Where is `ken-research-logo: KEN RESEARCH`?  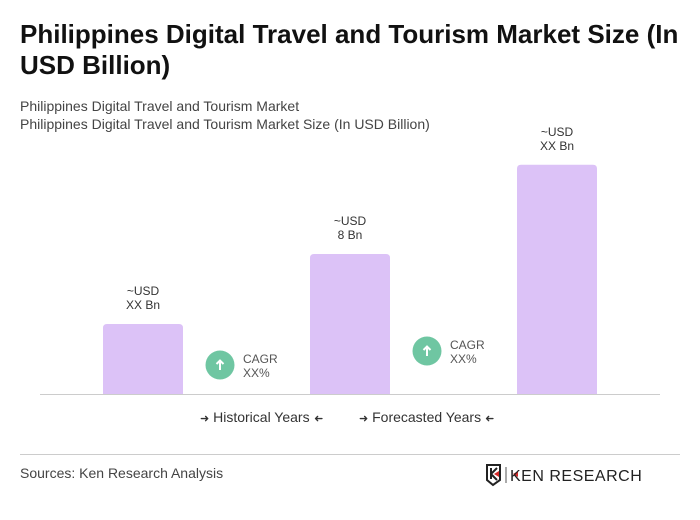
ken-research-logo: KEN RESEARCH is located at coordinates (571, 477).